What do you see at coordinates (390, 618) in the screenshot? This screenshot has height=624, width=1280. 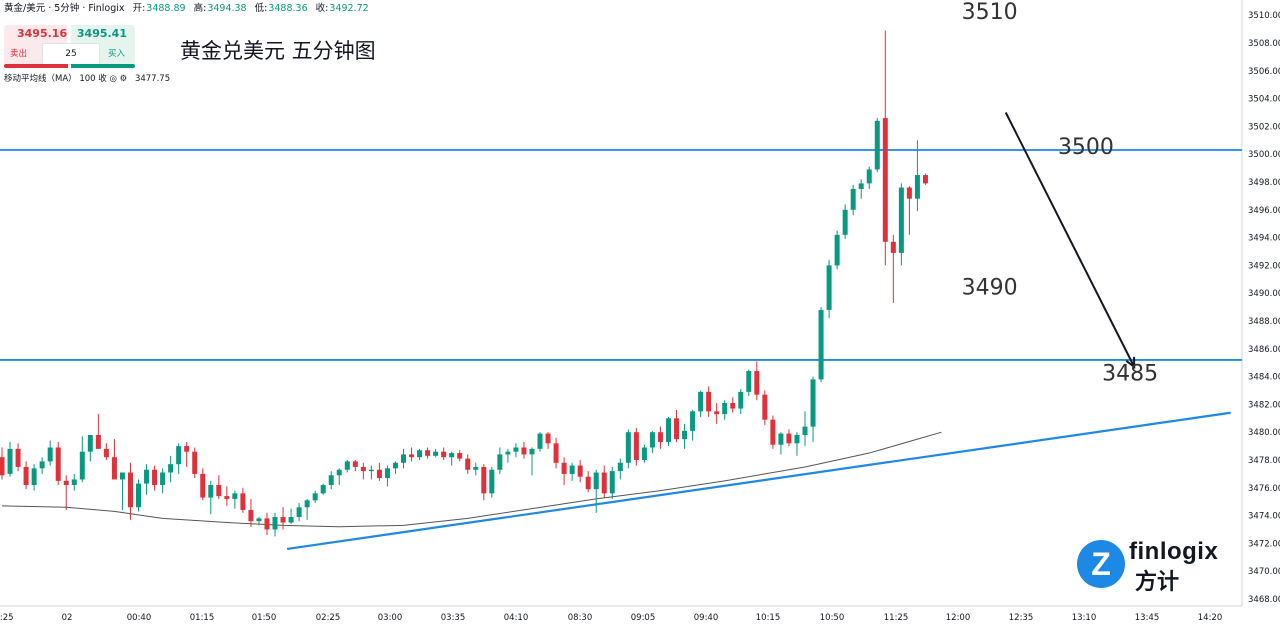 I see `x-tick-label: 03:00` at bounding box center [390, 618].